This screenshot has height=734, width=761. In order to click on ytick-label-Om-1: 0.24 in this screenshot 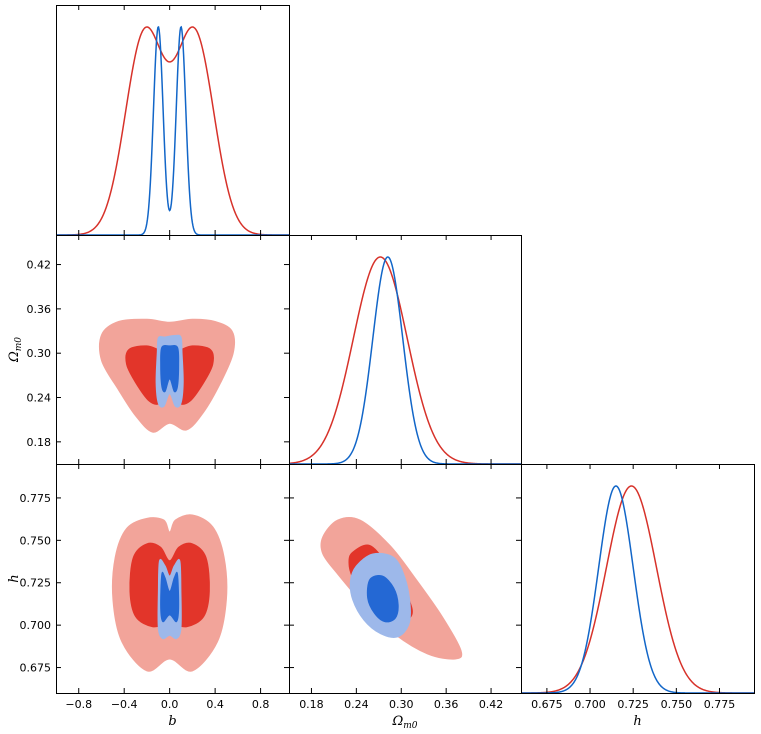, I will do `click(39, 398)`.